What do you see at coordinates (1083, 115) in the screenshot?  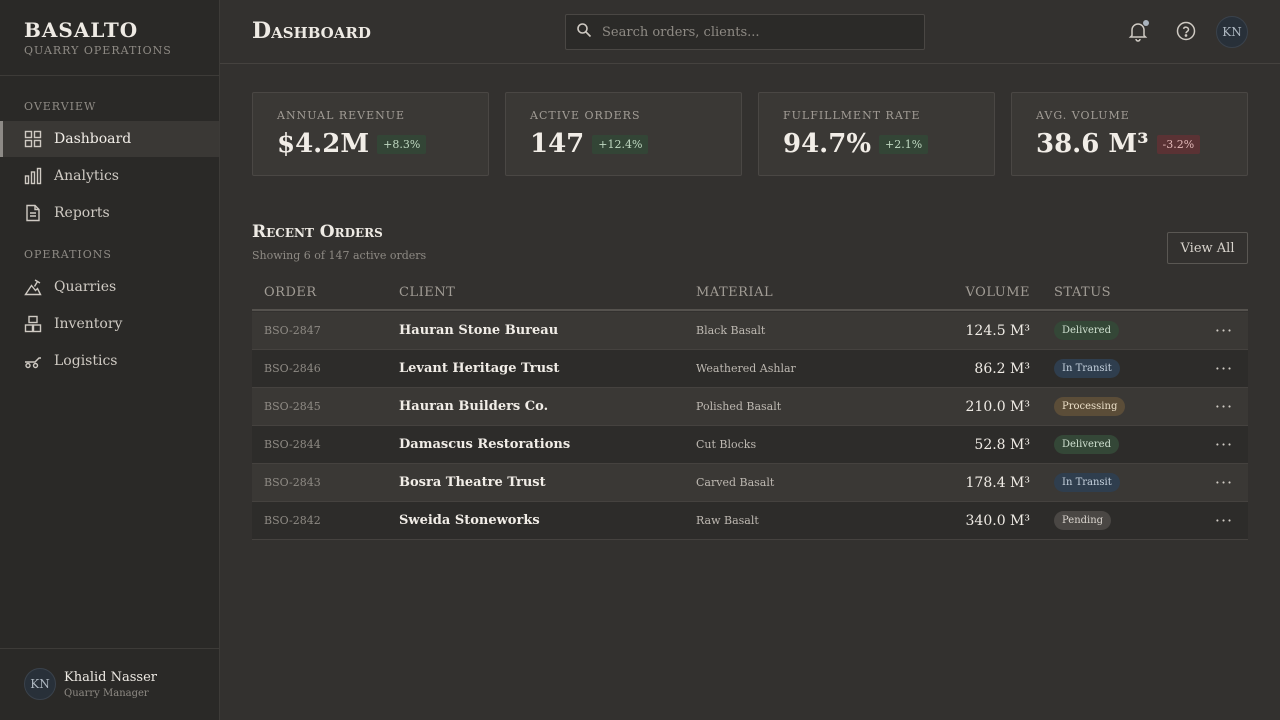 I see `stat-label: AVG. VOLUME` at bounding box center [1083, 115].